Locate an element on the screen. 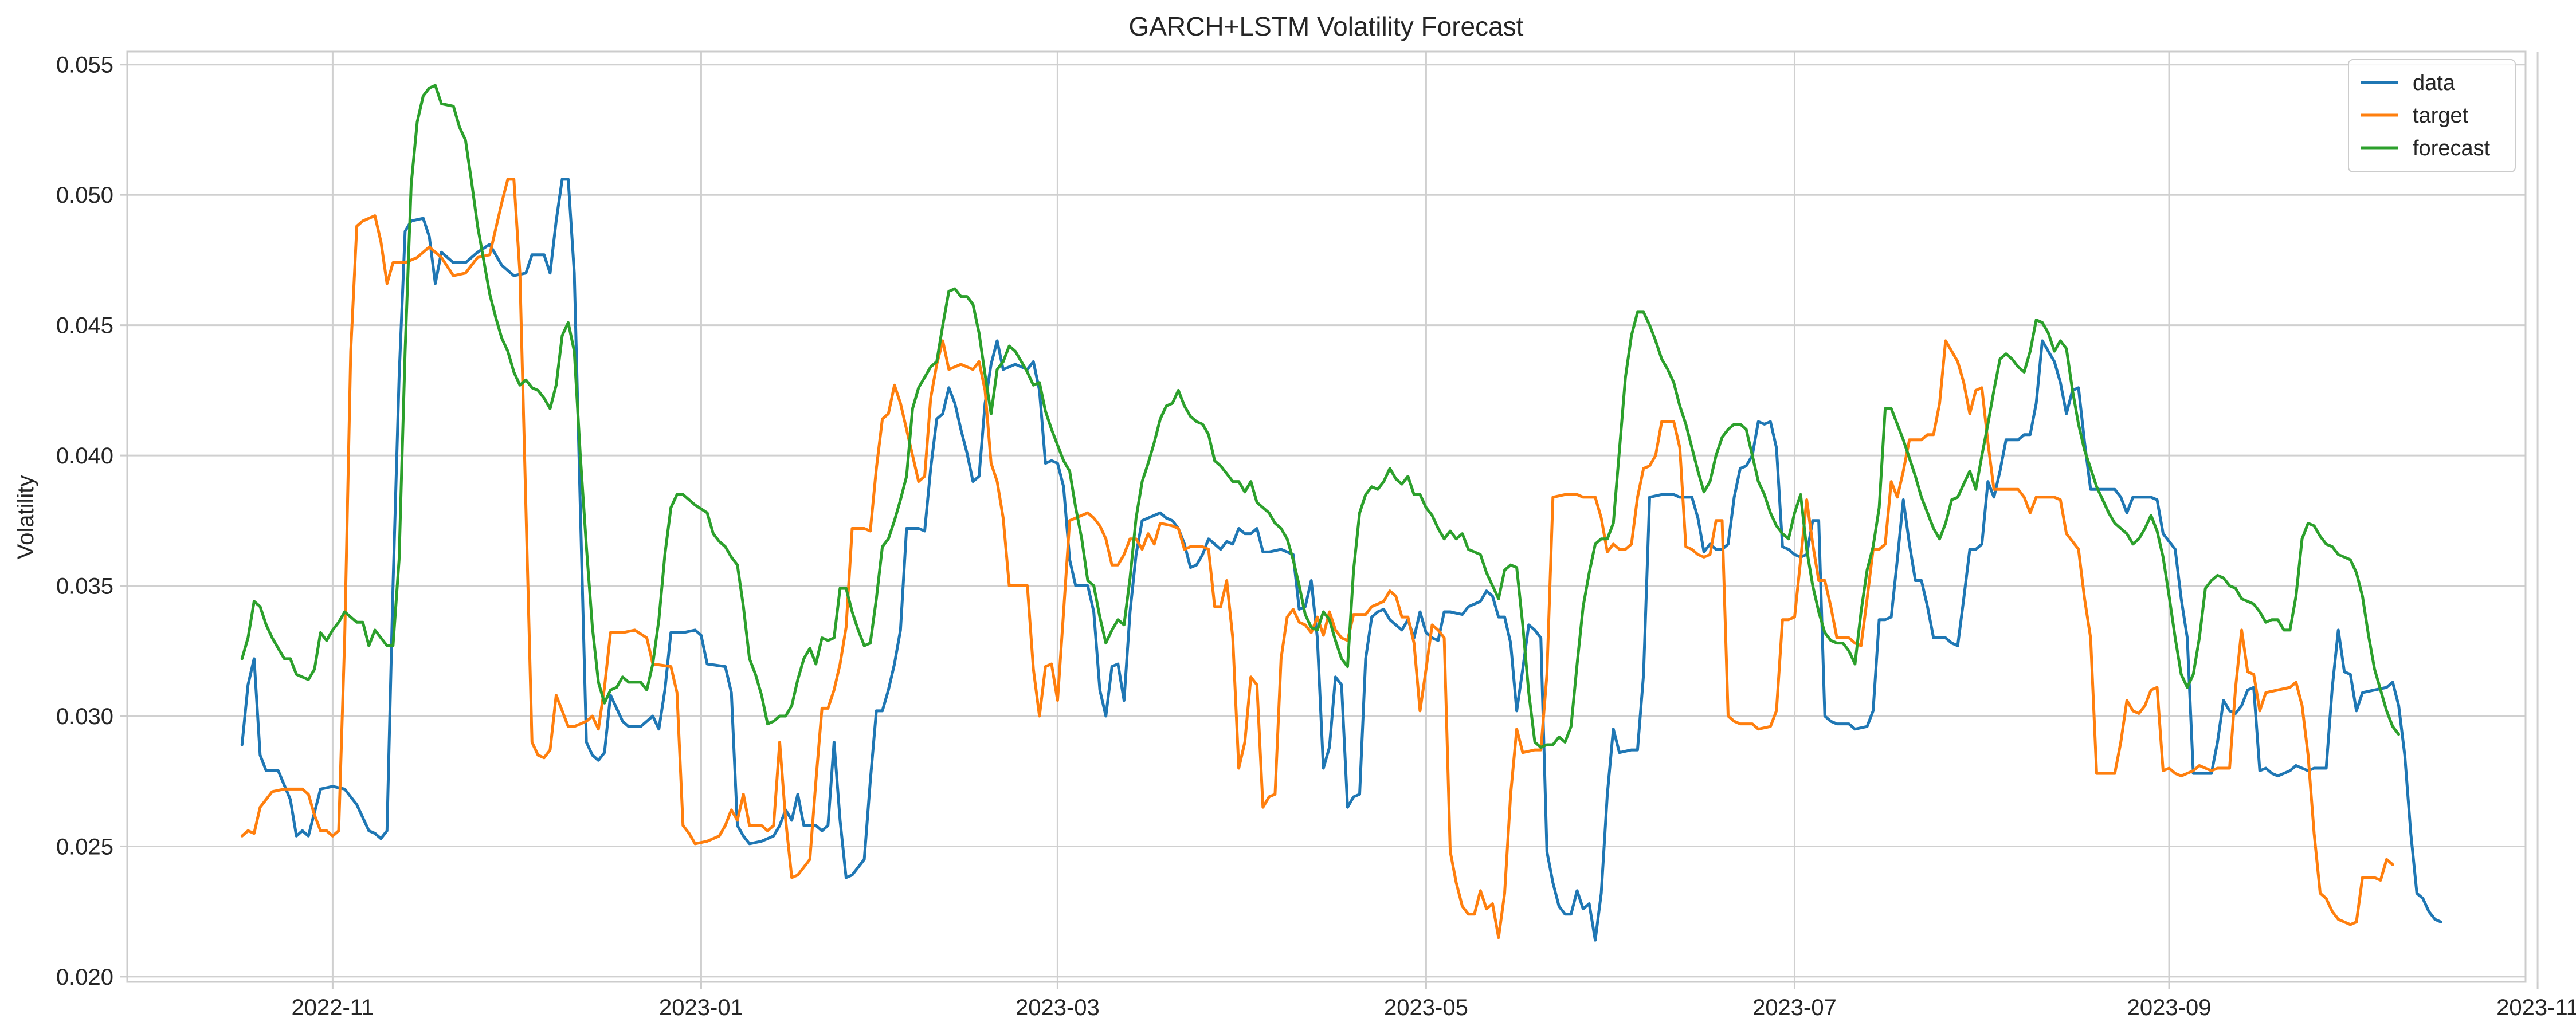  y-tick-label: 0.030 is located at coordinates (84, 716).